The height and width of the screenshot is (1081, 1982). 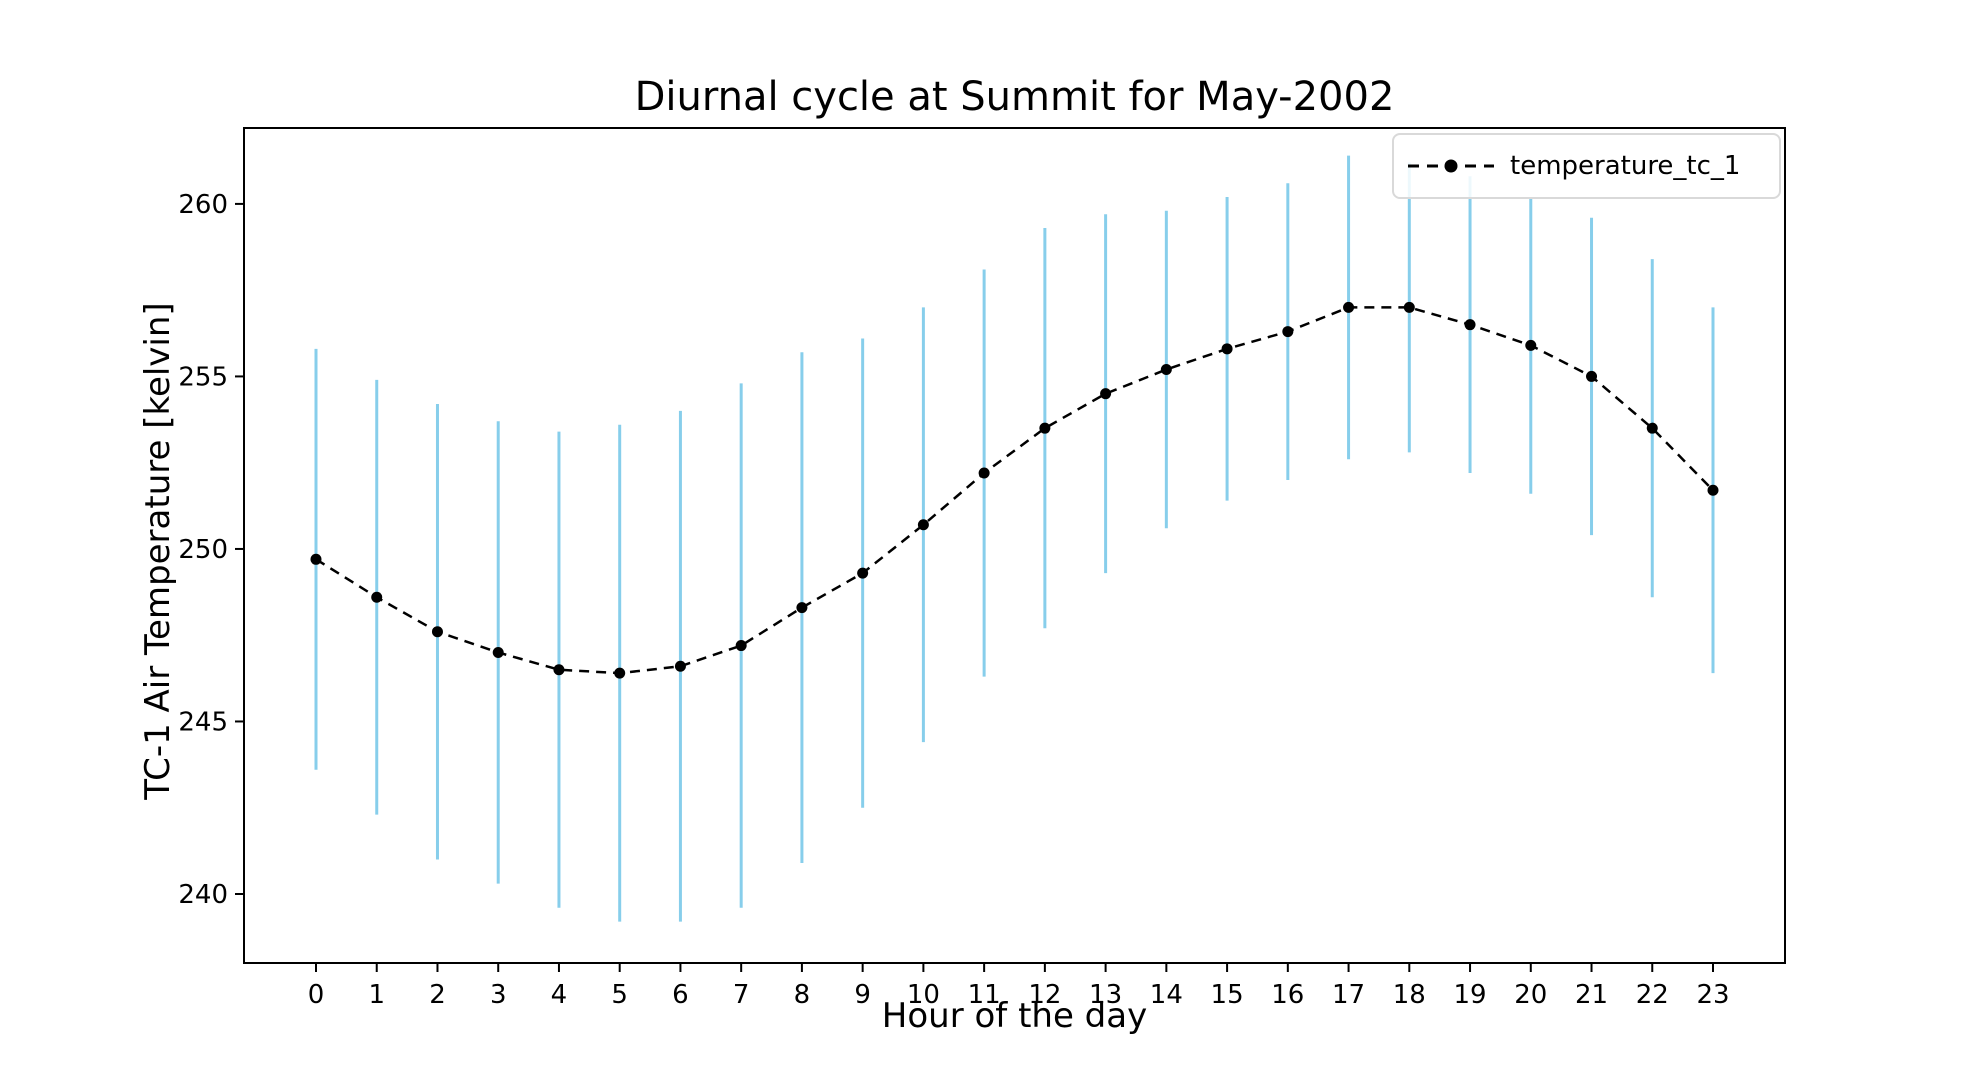 I want to click on y-tick-label: 250, so click(x=203, y=550).